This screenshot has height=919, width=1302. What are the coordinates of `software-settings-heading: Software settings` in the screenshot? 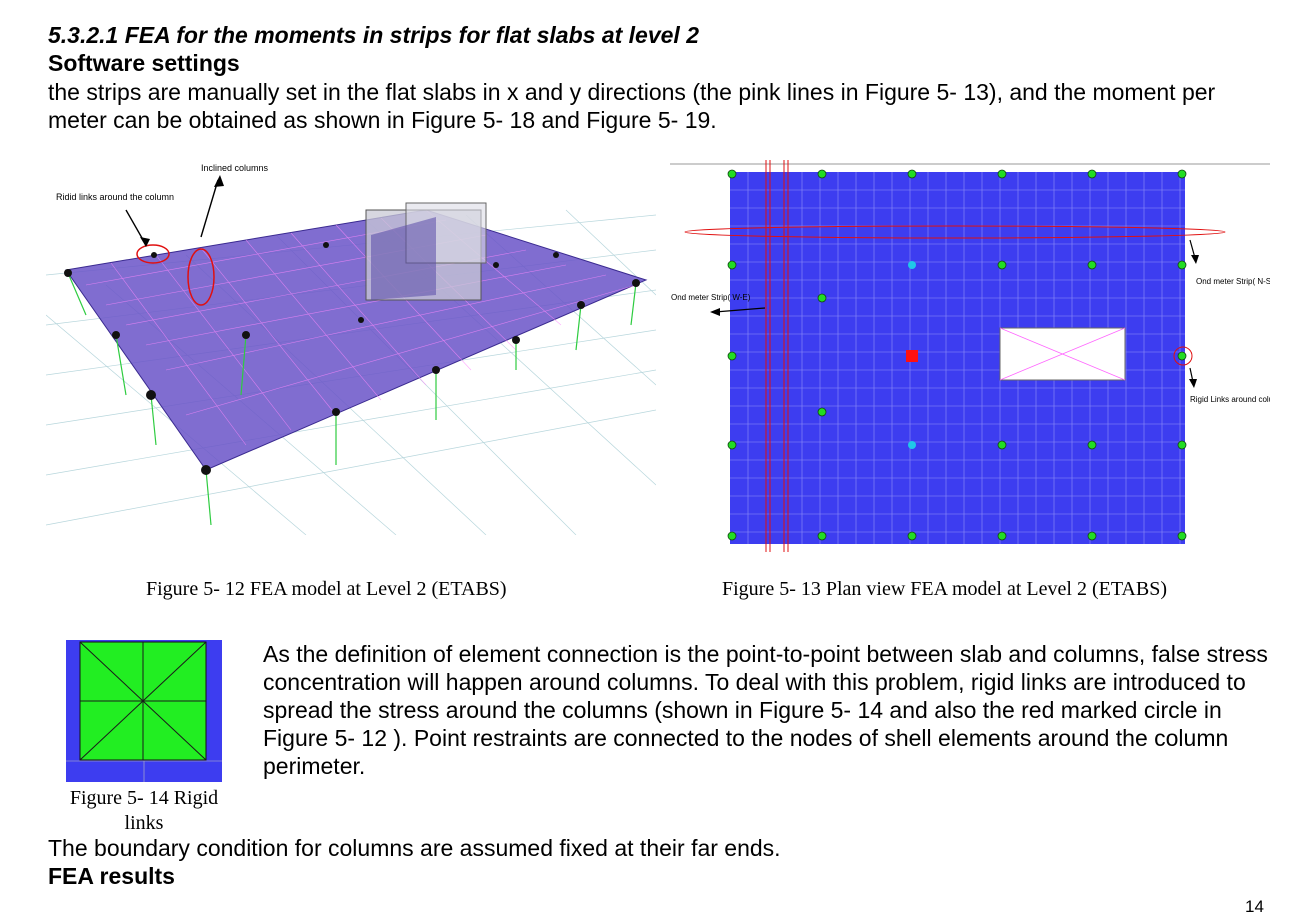 It's located at (144, 63).